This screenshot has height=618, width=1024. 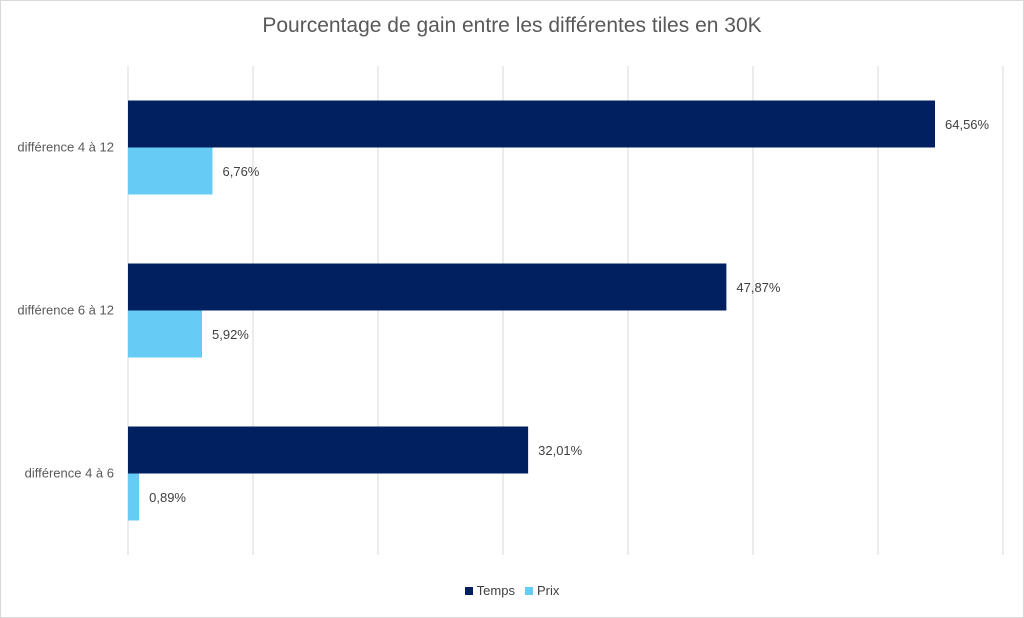 I want to click on data-label: 6,76%, so click(x=241, y=171).